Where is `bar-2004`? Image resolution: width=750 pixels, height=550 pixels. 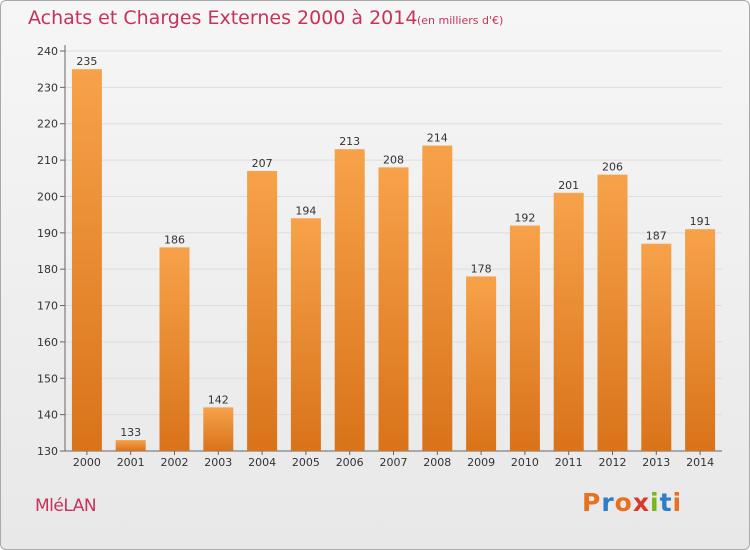 bar-2004 is located at coordinates (262, 311).